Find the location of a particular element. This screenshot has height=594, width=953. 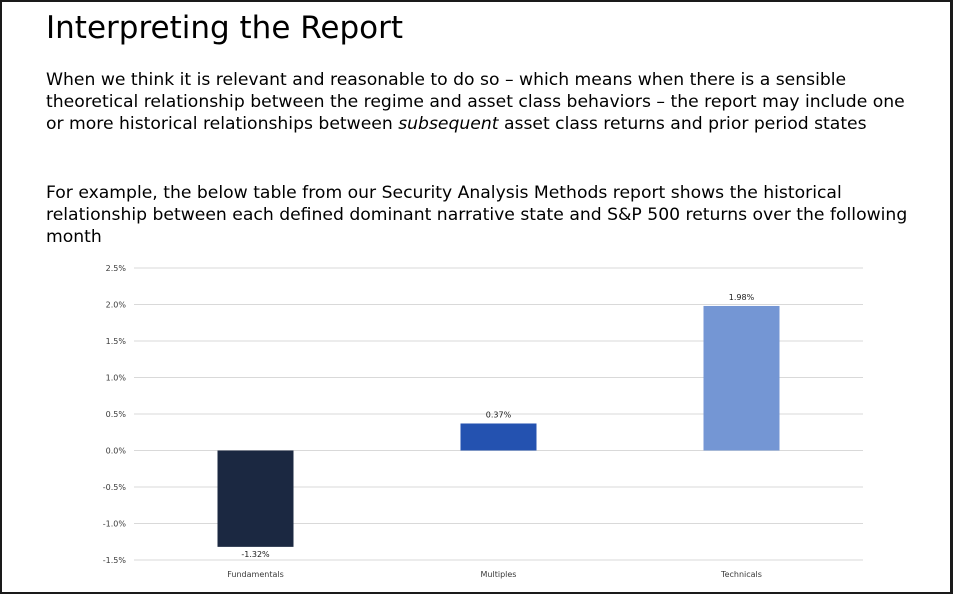

bar-multiples is located at coordinates (498, 437).